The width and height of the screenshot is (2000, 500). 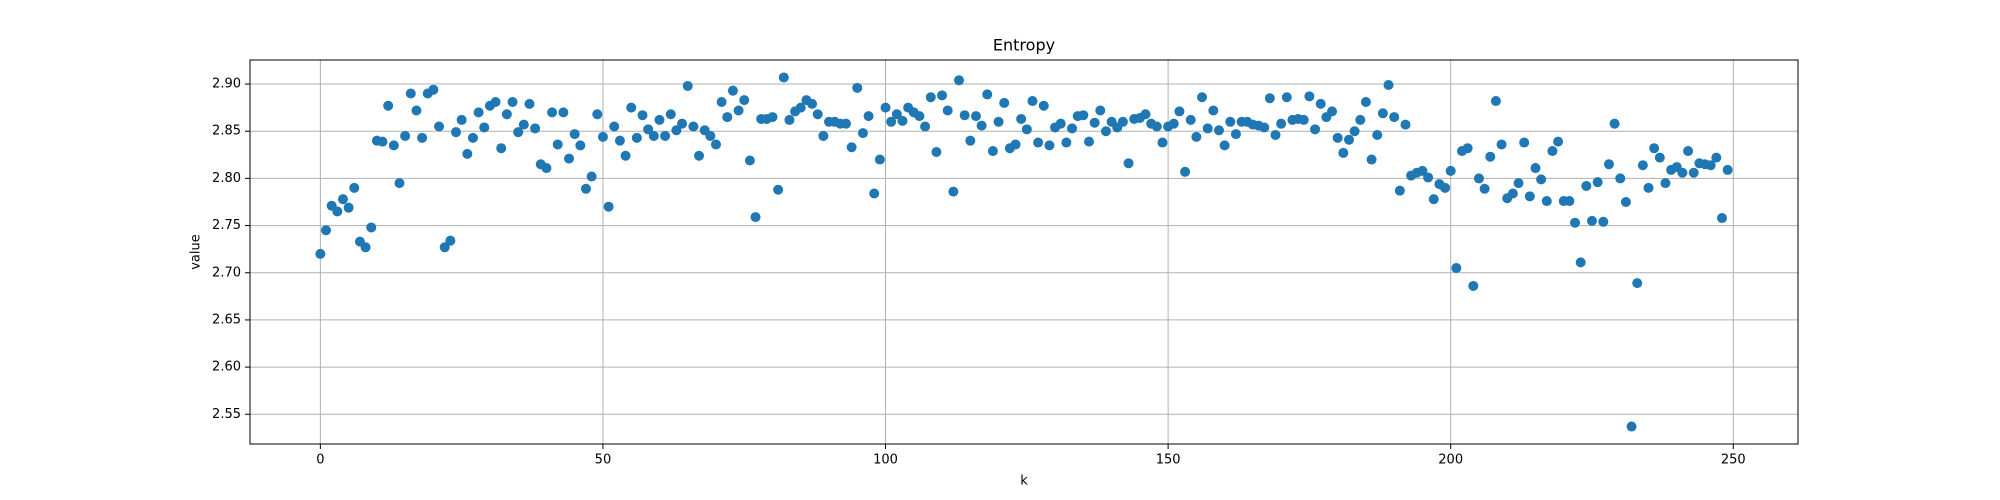 What do you see at coordinates (1450, 460) in the screenshot?
I see `x-tick-label: 200` at bounding box center [1450, 460].